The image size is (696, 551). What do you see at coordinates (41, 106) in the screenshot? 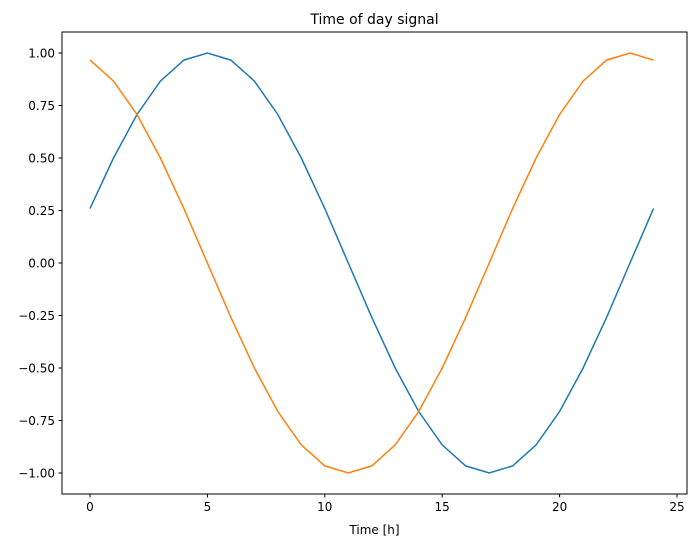
I see `y-tick-label: 0.75` at bounding box center [41, 106].